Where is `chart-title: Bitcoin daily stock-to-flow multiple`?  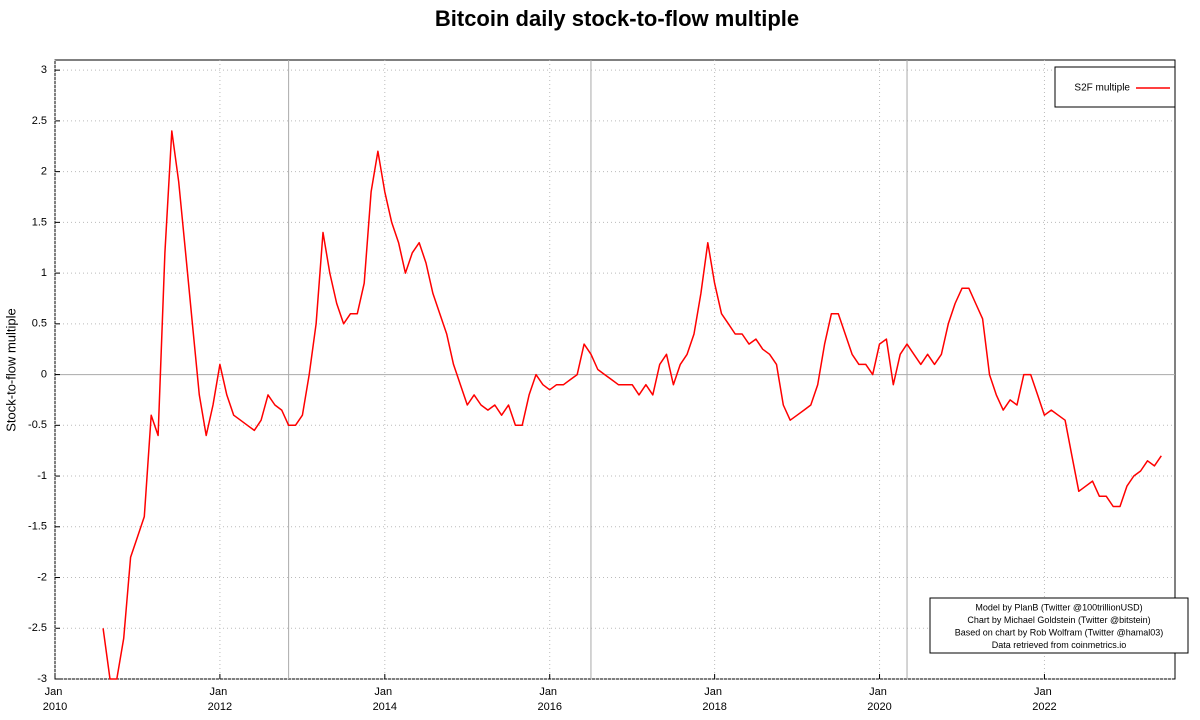 chart-title: Bitcoin daily stock-to-flow multiple is located at coordinates (617, 18).